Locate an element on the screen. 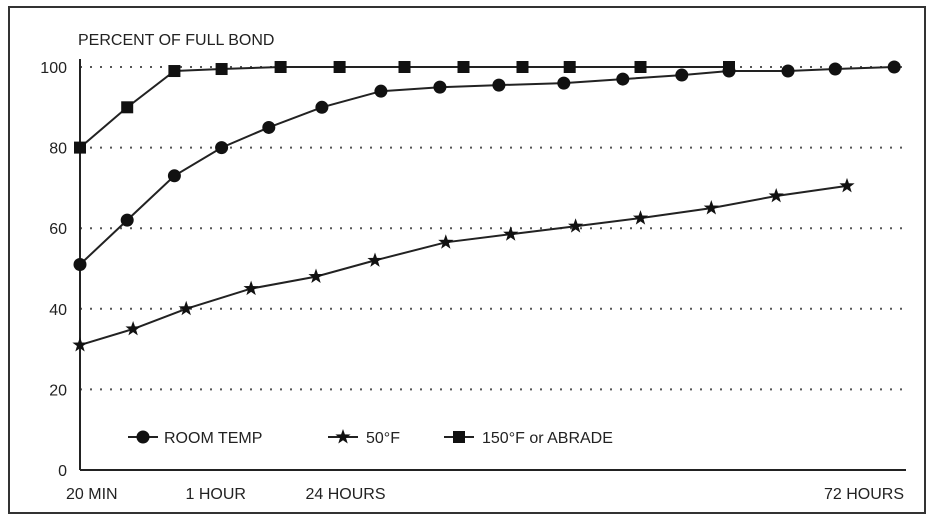 This screenshot has width=934, height=521. y-tick-label-60: 60 is located at coordinates (58, 229).